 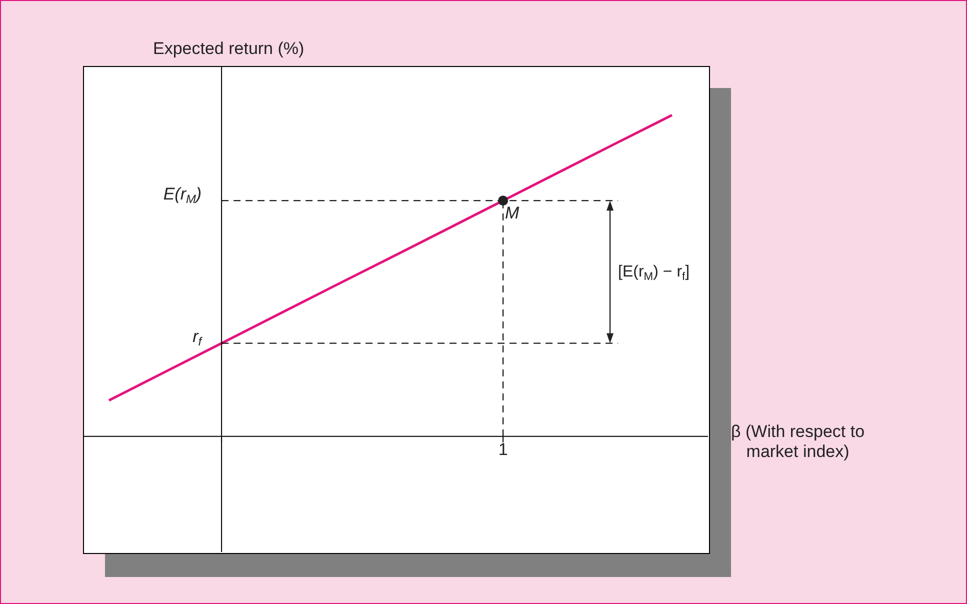 What do you see at coordinates (503, 450) in the screenshot?
I see `text: 1` at bounding box center [503, 450].